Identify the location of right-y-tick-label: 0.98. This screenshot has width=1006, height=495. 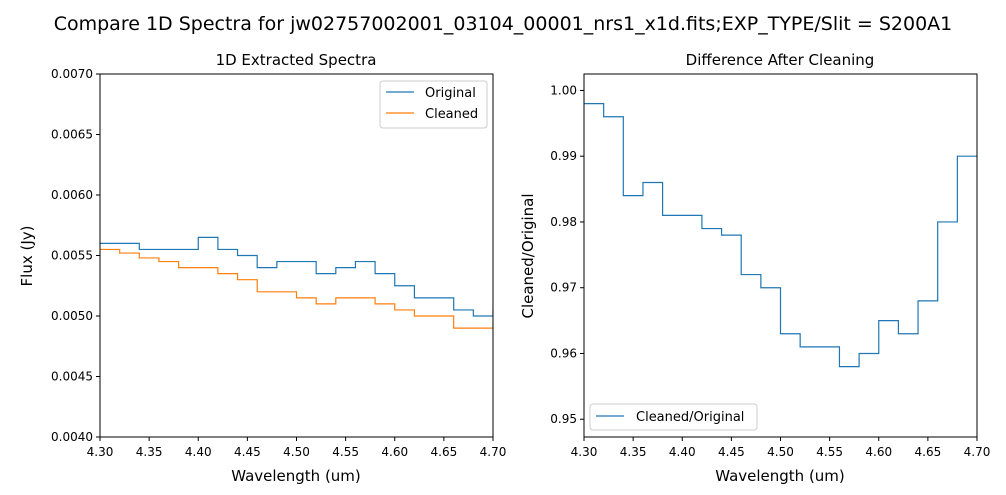
(563, 222).